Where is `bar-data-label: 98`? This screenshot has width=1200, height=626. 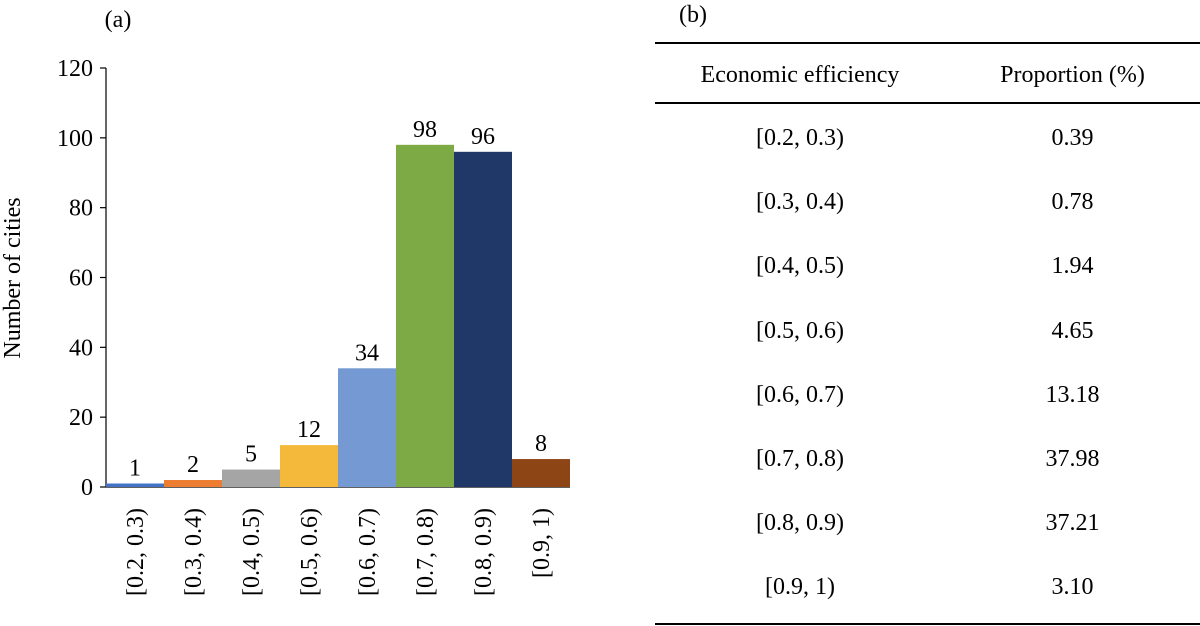 bar-data-label: 98 is located at coordinates (425, 130).